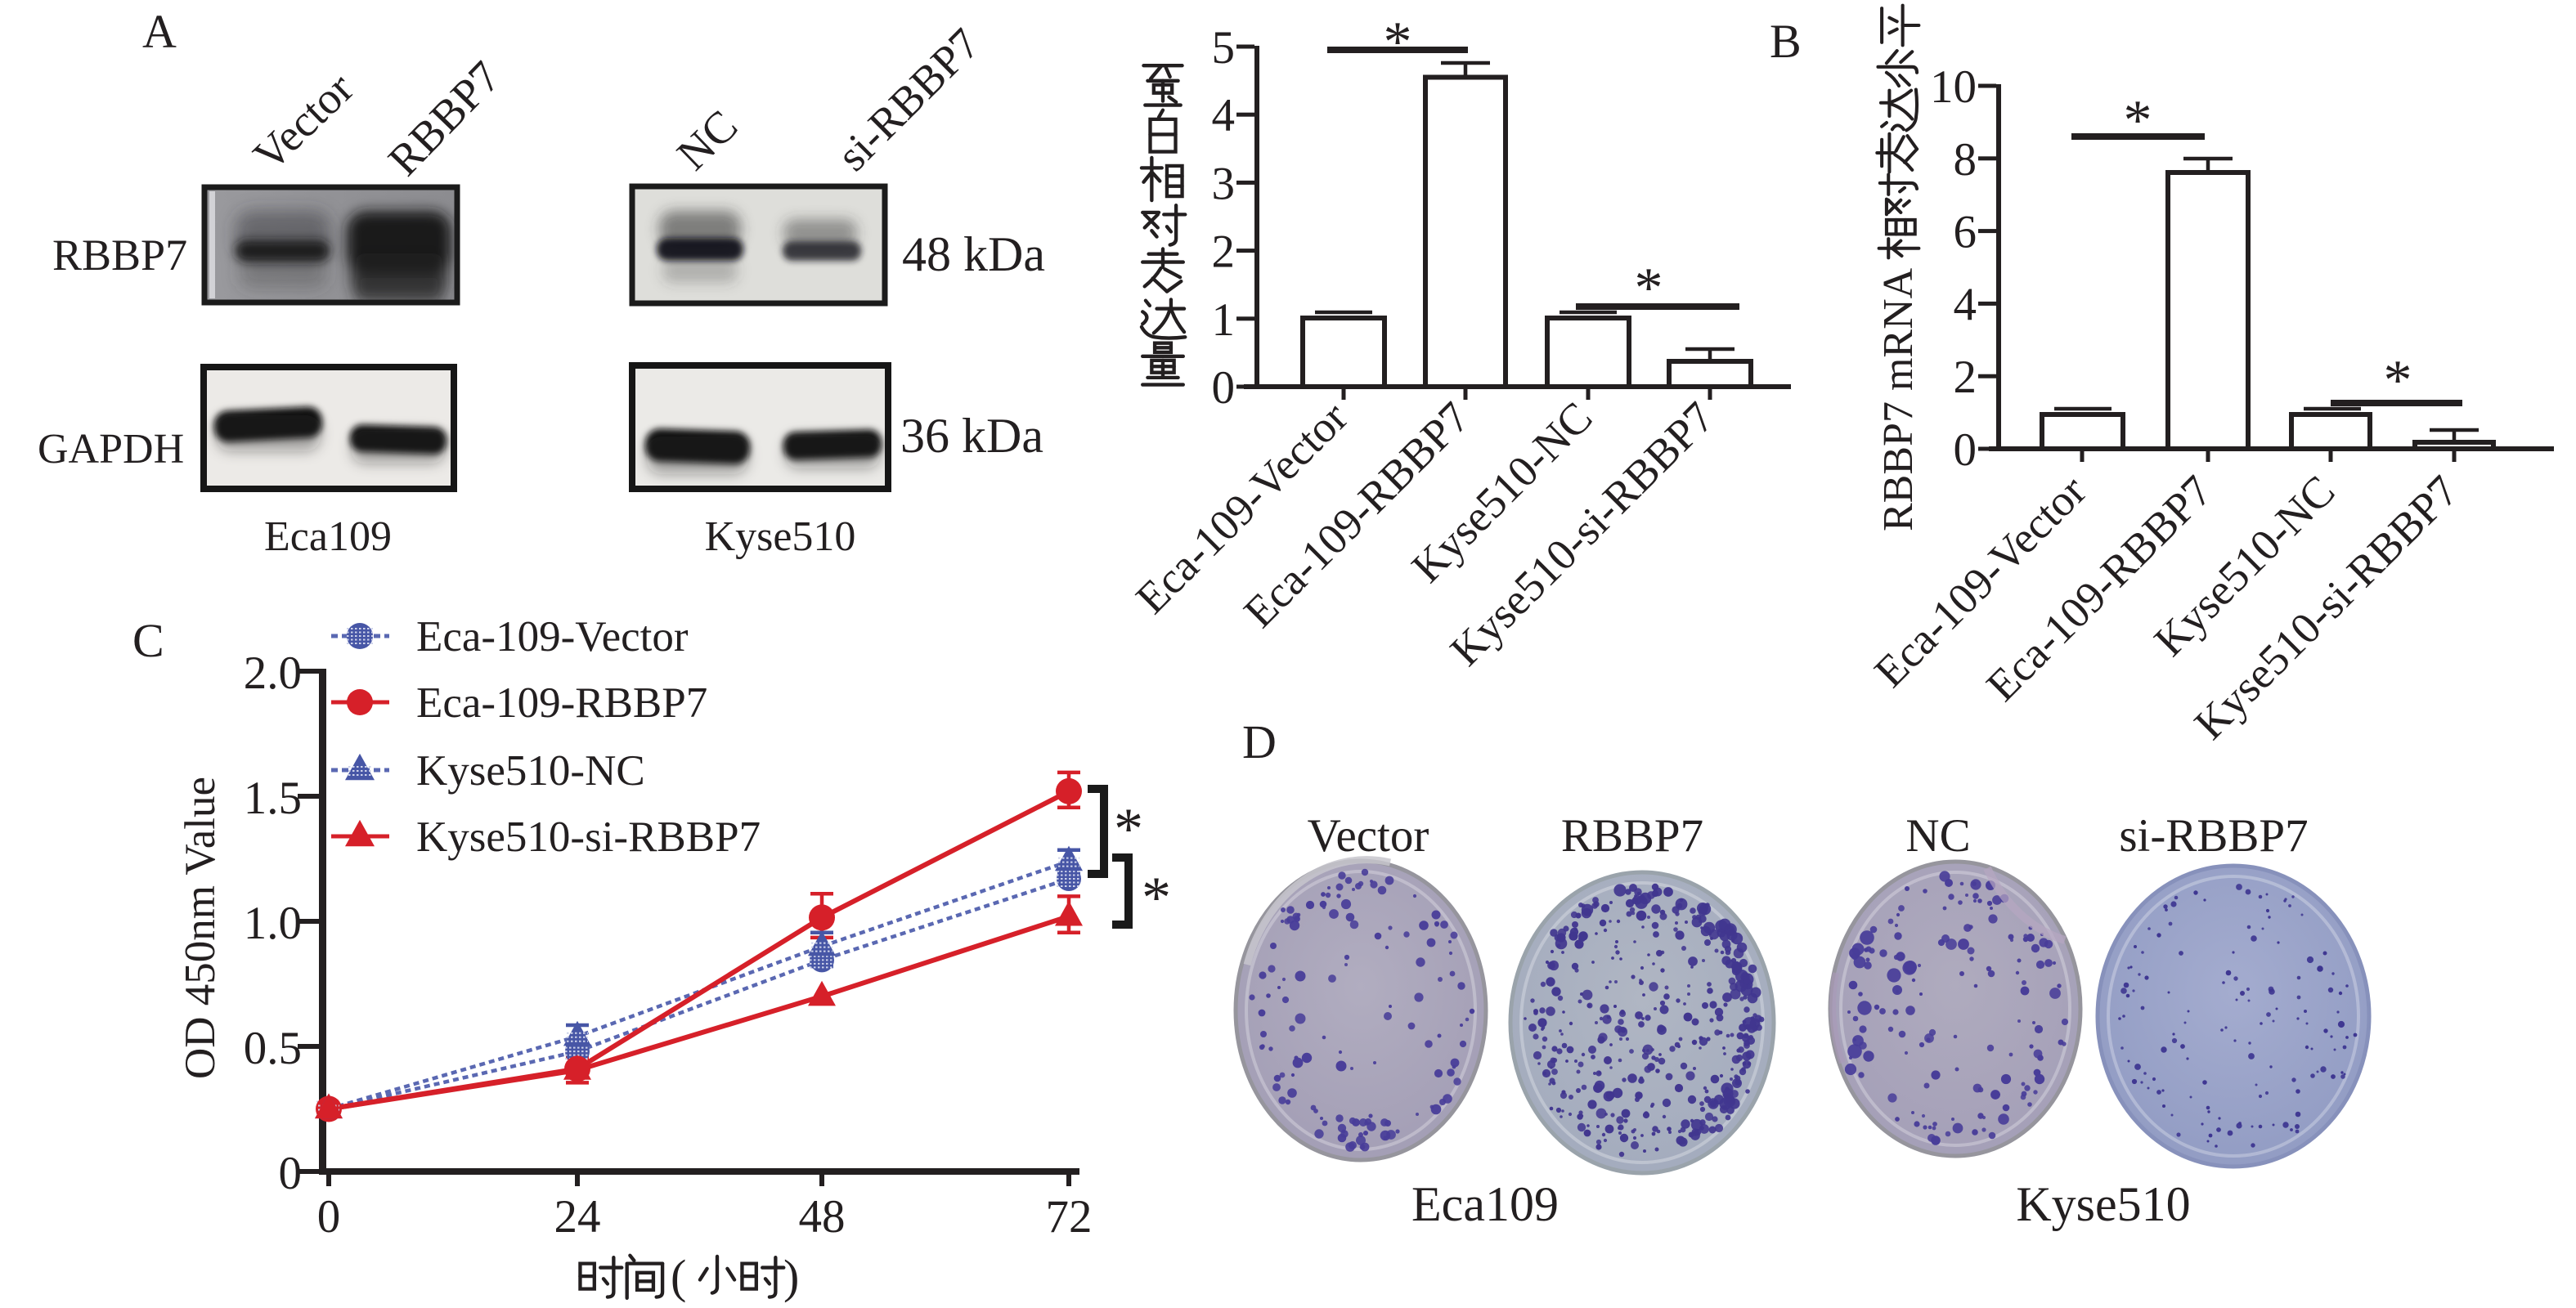 This screenshot has width=2576, height=1308. What do you see at coordinates (273, 798) in the screenshot?
I see `svg-text: 1.5` at bounding box center [273, 798].